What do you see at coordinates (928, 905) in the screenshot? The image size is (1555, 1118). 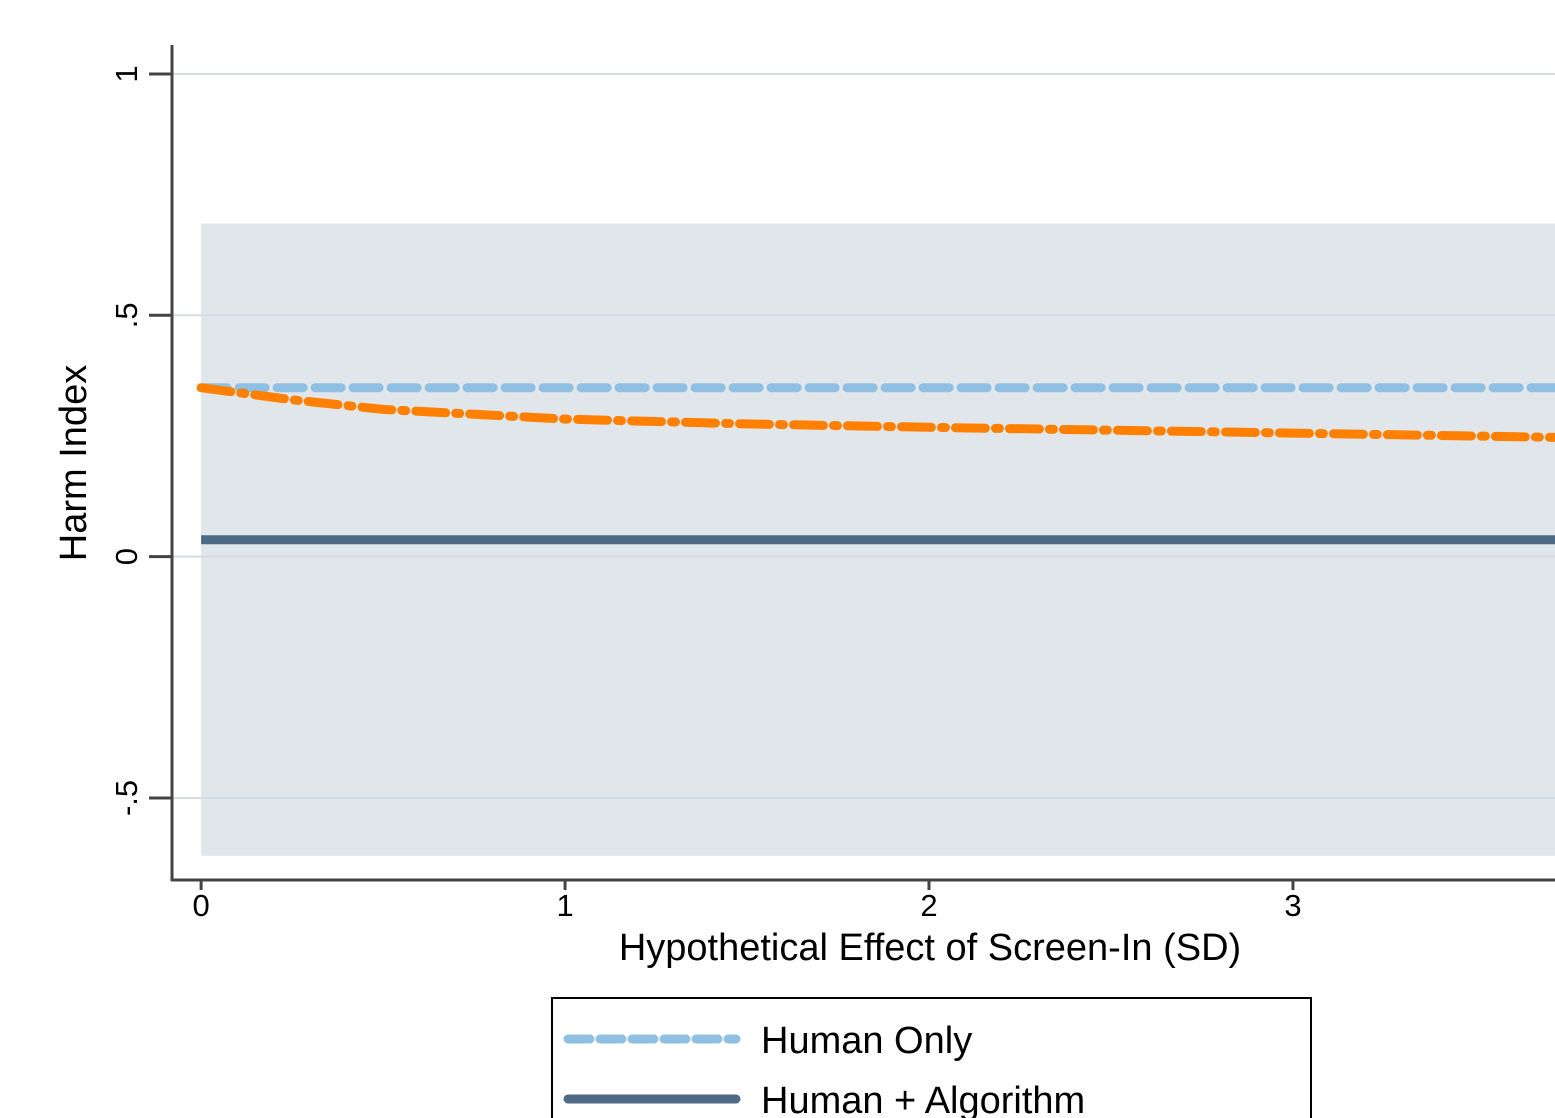 I see `x-tick-label: 2` at bounding box center [928, 905].